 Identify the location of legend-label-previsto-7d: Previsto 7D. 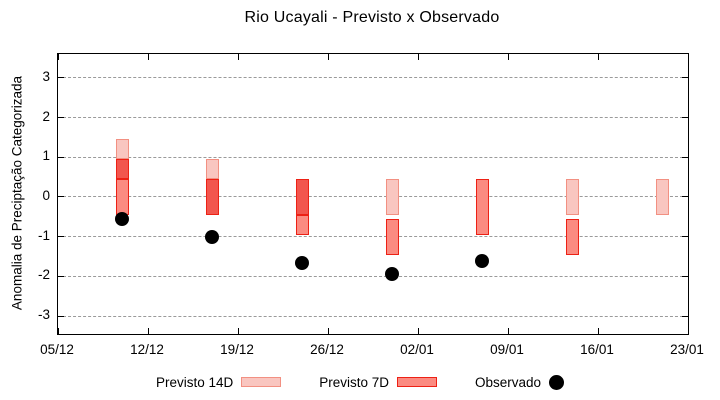
(354, 382).